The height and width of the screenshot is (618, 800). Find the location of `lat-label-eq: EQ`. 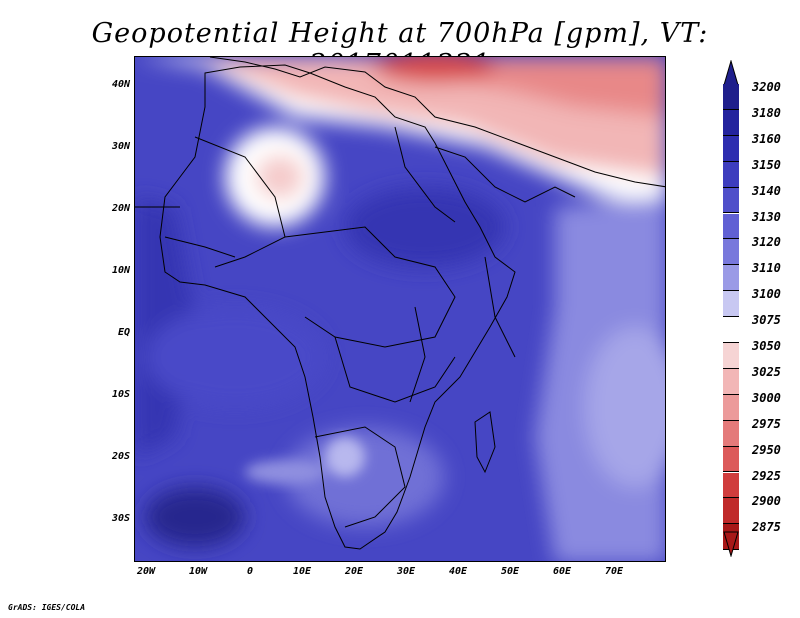

lat-label-eq: EQ is located at coordinates (123, 332).